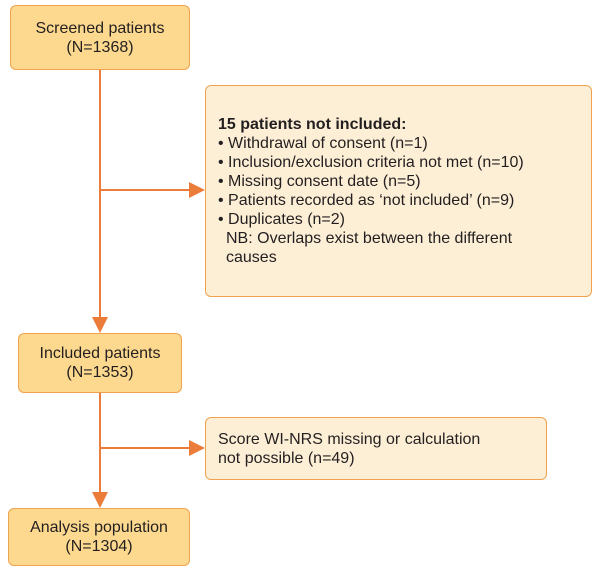  Describe the element at coordinates (100, 363) in the screenshot. I see `flow-box: Included patients (N=1353)` at that location.